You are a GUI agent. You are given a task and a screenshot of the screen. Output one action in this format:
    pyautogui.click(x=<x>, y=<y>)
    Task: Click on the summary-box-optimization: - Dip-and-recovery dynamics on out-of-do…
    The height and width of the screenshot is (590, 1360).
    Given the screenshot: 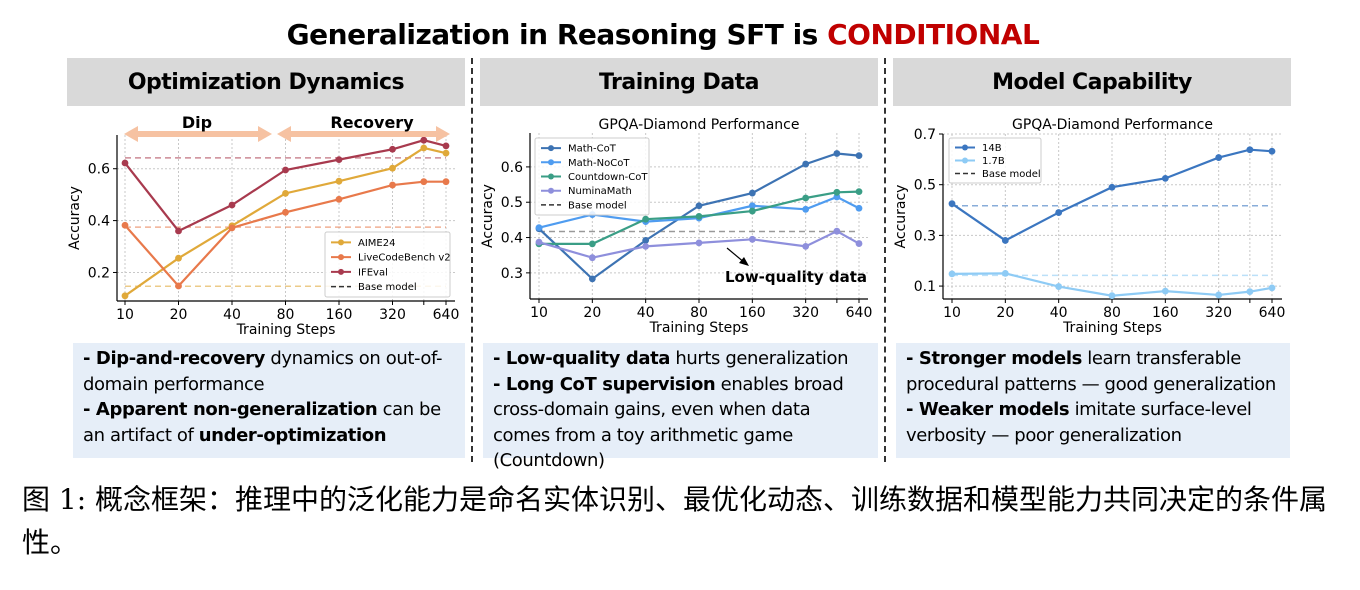 What is the action you would take?
    pyautogui.click(x=269, y=400)
    